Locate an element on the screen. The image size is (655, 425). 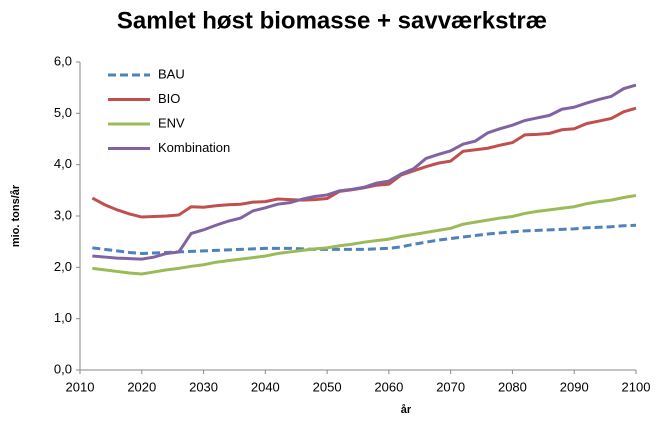
y-tick-label: 6,0 is located at coordinates (63, 60).